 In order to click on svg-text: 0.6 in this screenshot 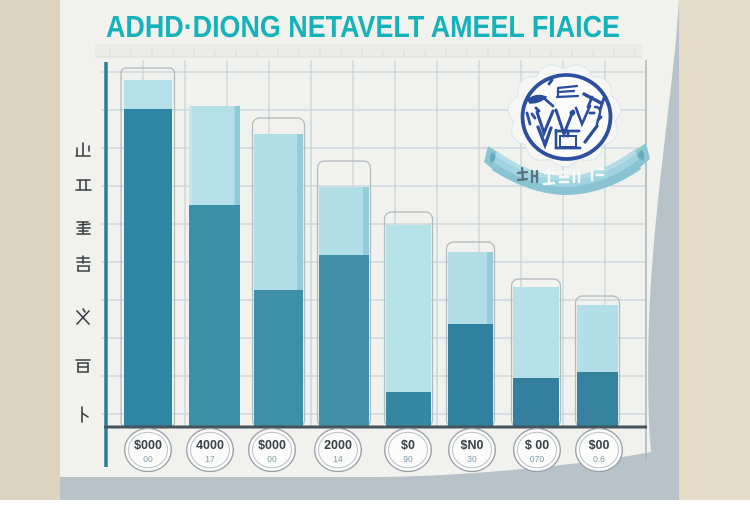, I will do `click(599, 459)`.